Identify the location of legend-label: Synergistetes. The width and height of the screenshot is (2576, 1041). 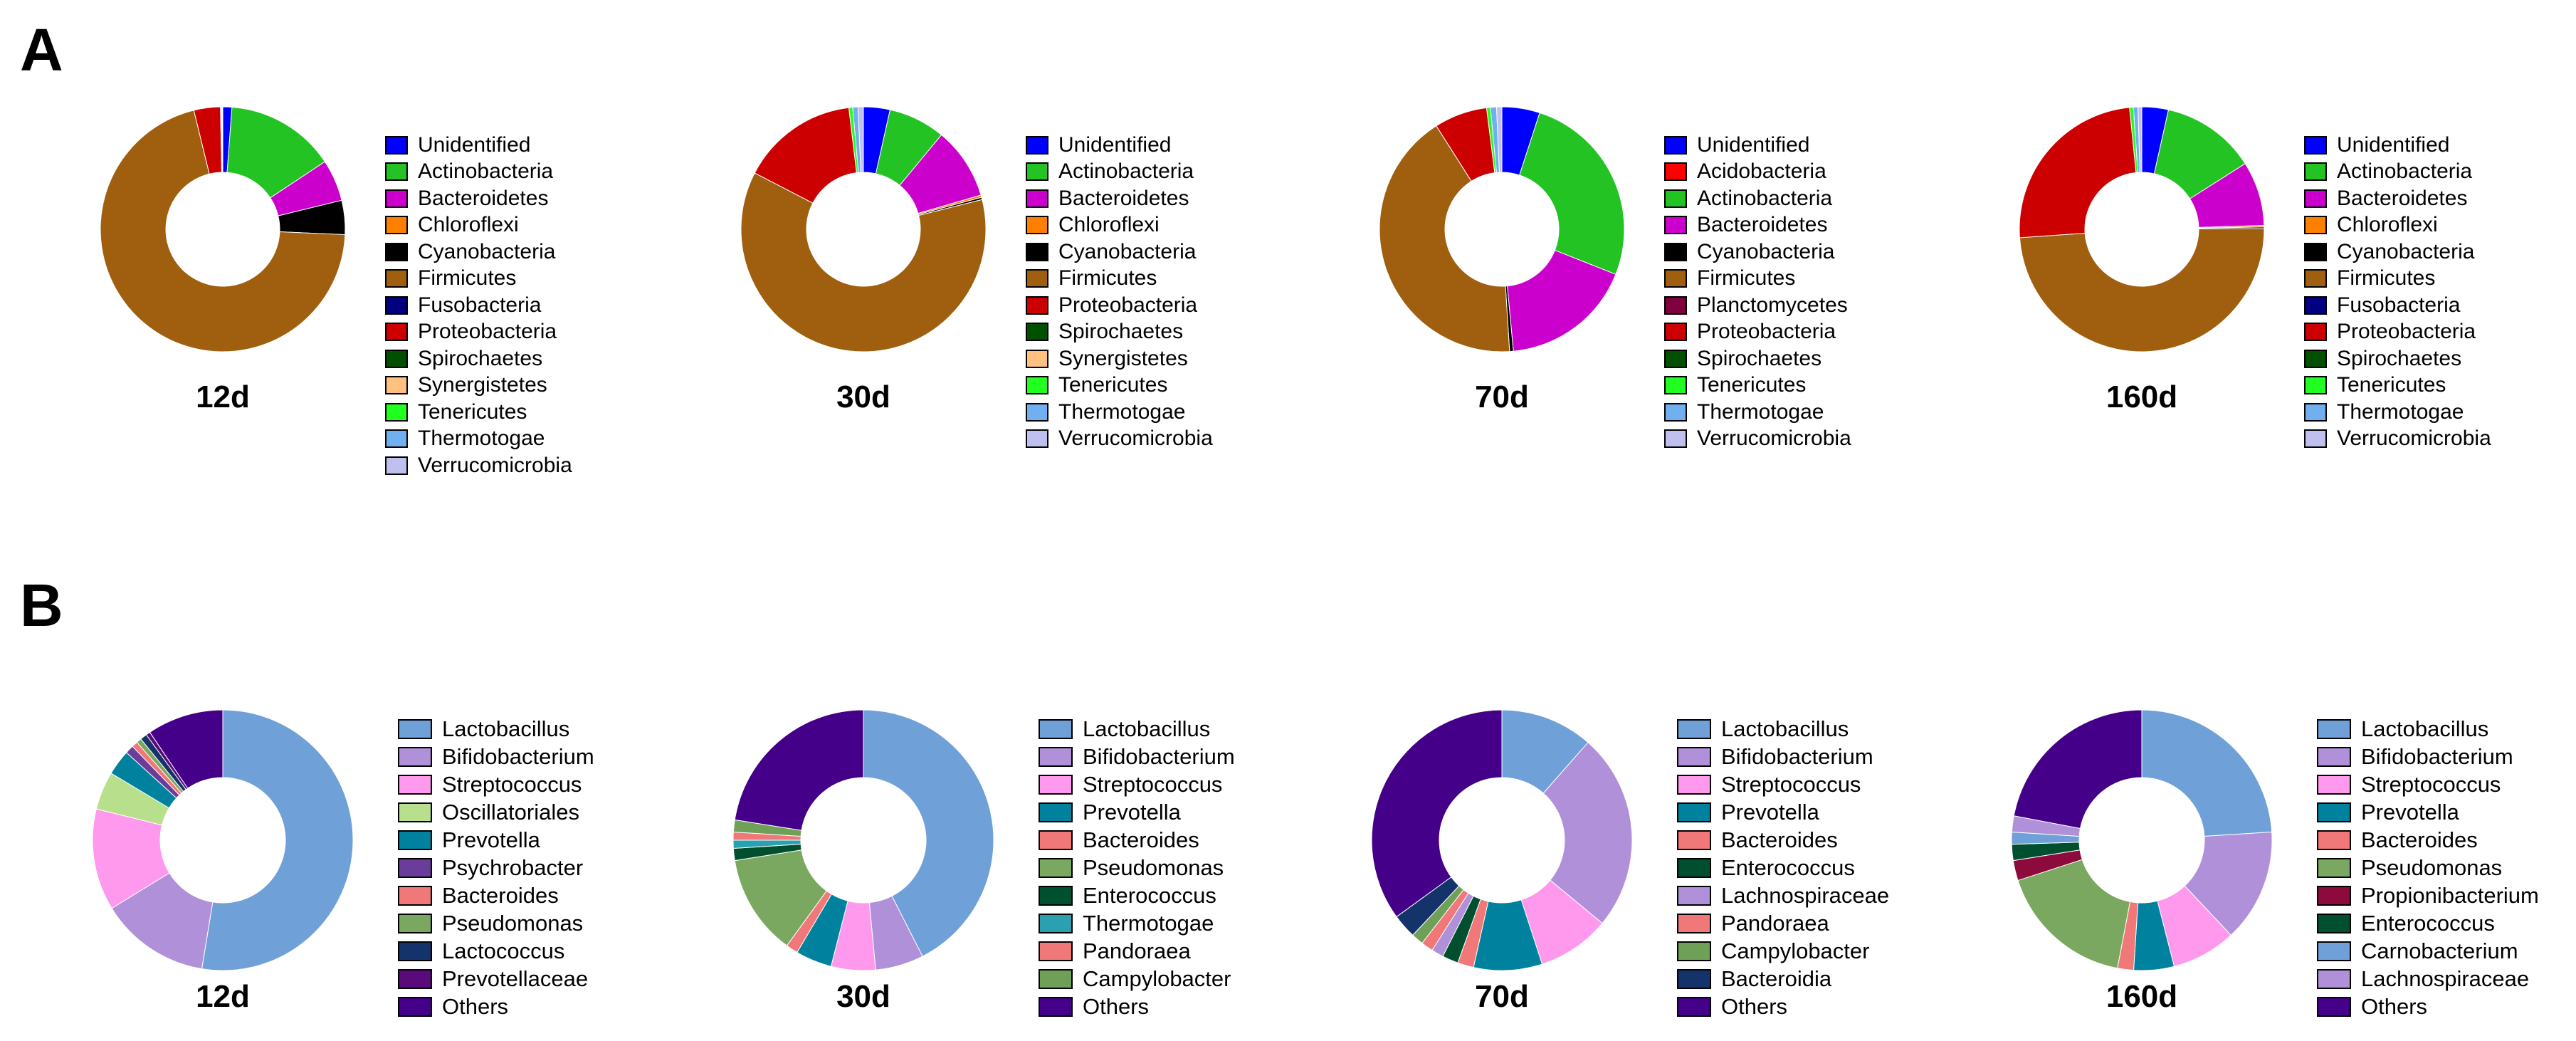
(1123, 358).